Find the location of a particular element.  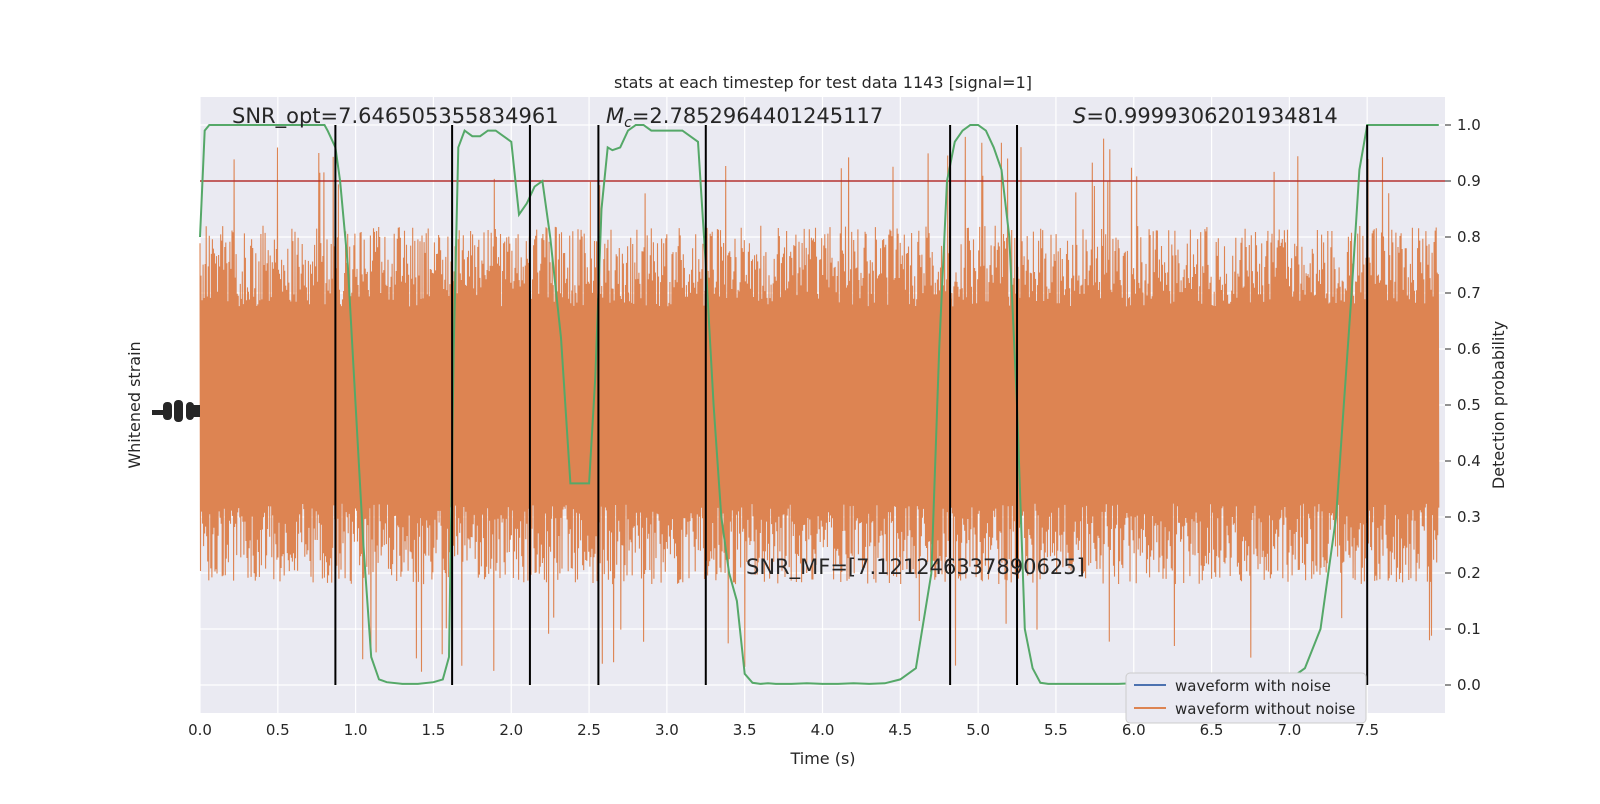

x-tick-label: 2.0 is located at coordinates (511, 730).